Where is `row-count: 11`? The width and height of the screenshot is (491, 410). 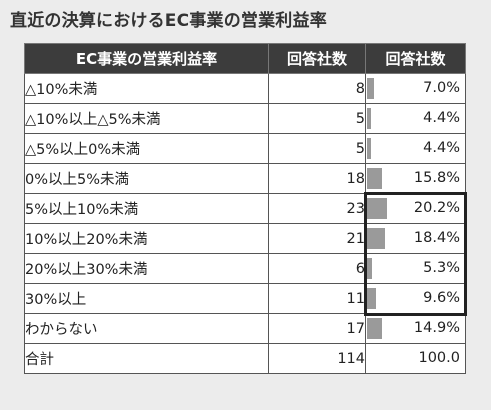 row-count: 11 is located at coordinates (317, 298).